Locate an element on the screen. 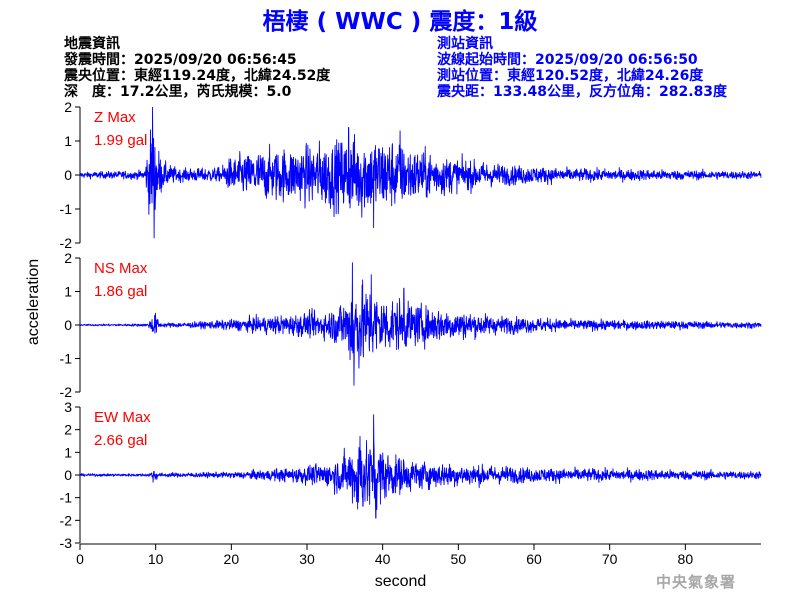 This screenshot has height=600, width=800. max-label-ns: NS Max is located at coordinates (121, 268).